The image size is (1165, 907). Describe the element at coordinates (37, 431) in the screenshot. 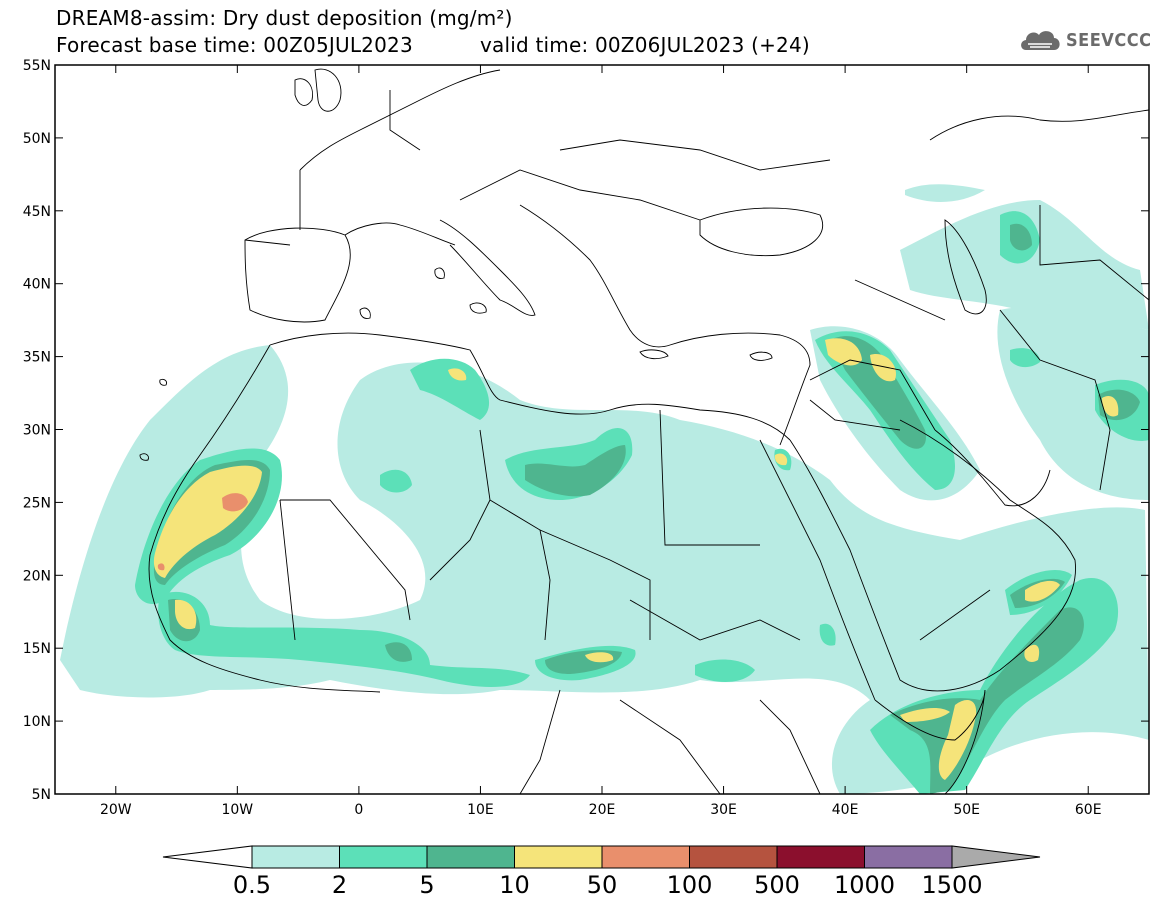

I see `lat-tick-label: 30N` at that location.